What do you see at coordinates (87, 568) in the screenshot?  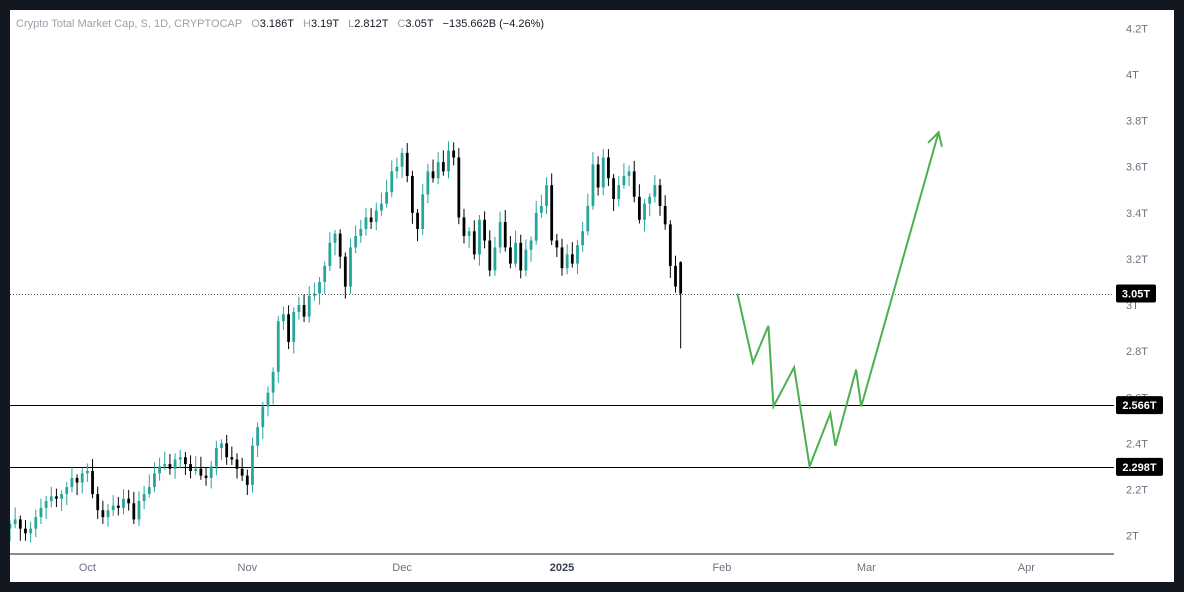 I see `x-tick-label: Oct` at bounding box center [87, 568].